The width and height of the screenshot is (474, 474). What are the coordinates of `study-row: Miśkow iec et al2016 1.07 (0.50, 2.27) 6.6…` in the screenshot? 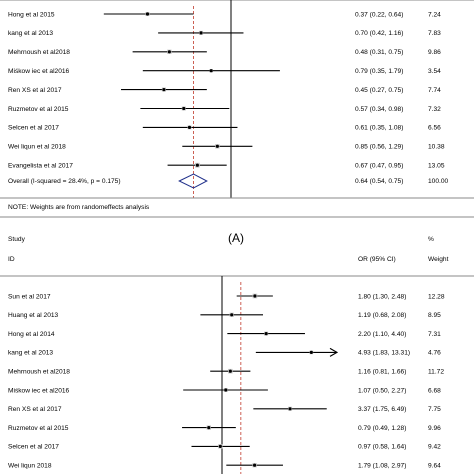 It's located at (224, 390).